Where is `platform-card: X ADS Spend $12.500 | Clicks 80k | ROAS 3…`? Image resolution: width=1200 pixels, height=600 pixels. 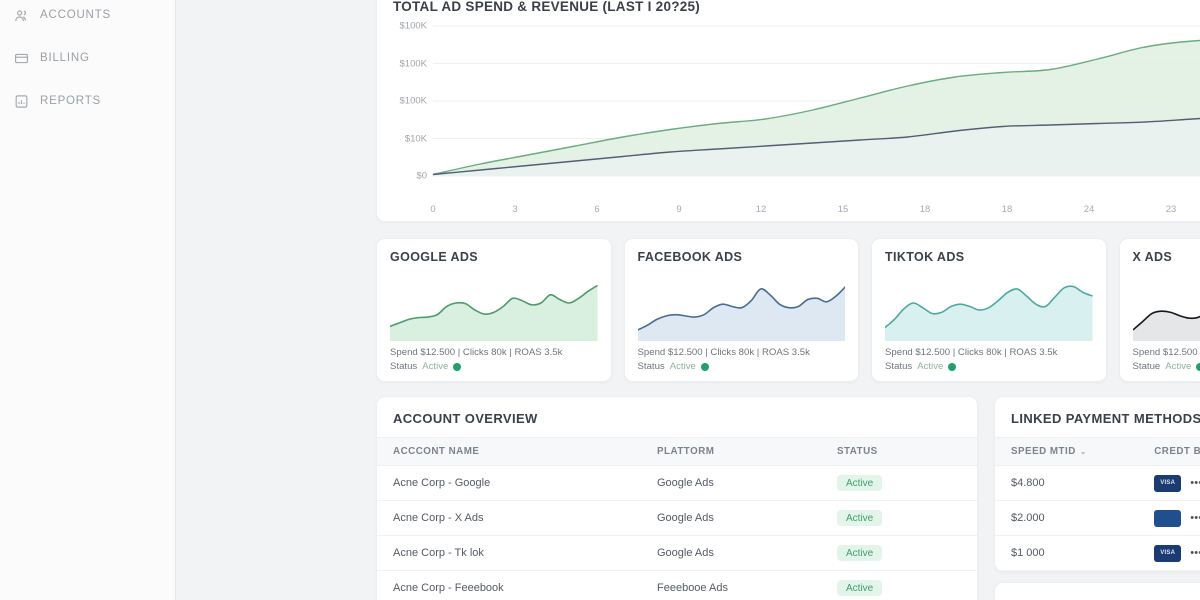 platform-card: X ADS Spend $12.500 | Clicks 80k | ROAS 3… is located at coordinates (1159, 310).